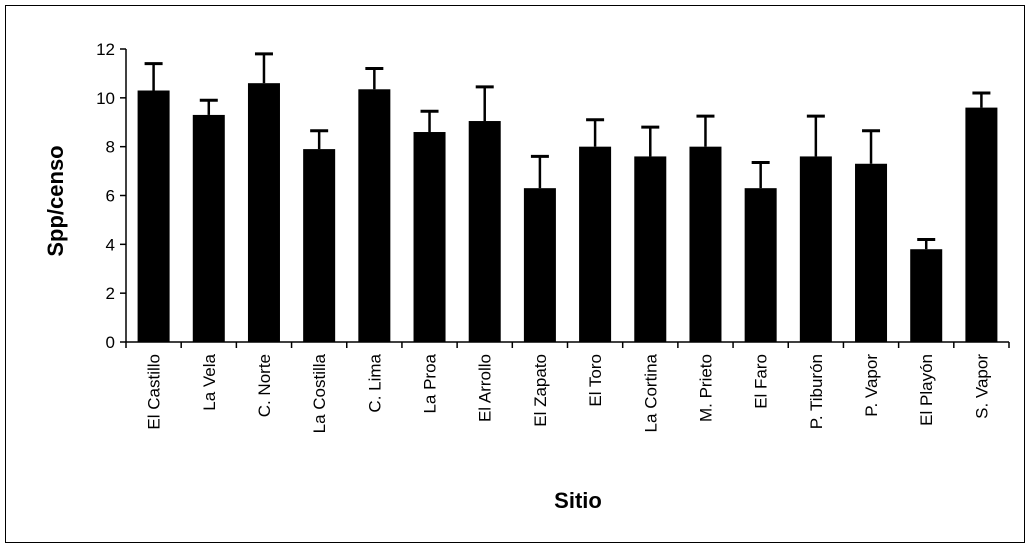  I want to click on y-tick-label: 12, so click(105, 49).